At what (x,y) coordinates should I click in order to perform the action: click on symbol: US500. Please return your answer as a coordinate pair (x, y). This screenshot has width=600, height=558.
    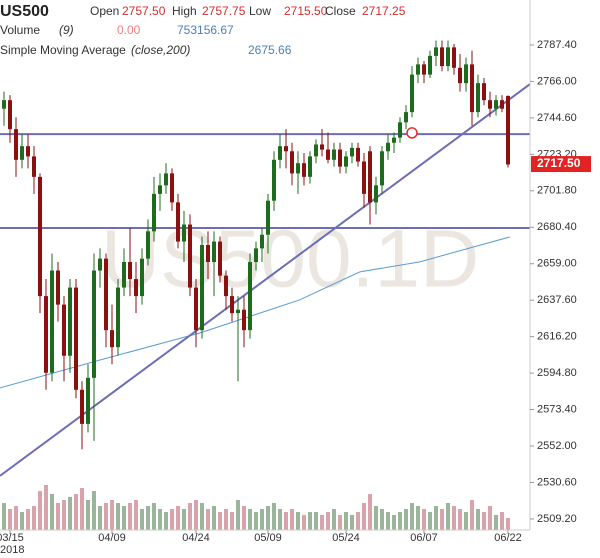
    Looking at the image, I should click on (24, 11).